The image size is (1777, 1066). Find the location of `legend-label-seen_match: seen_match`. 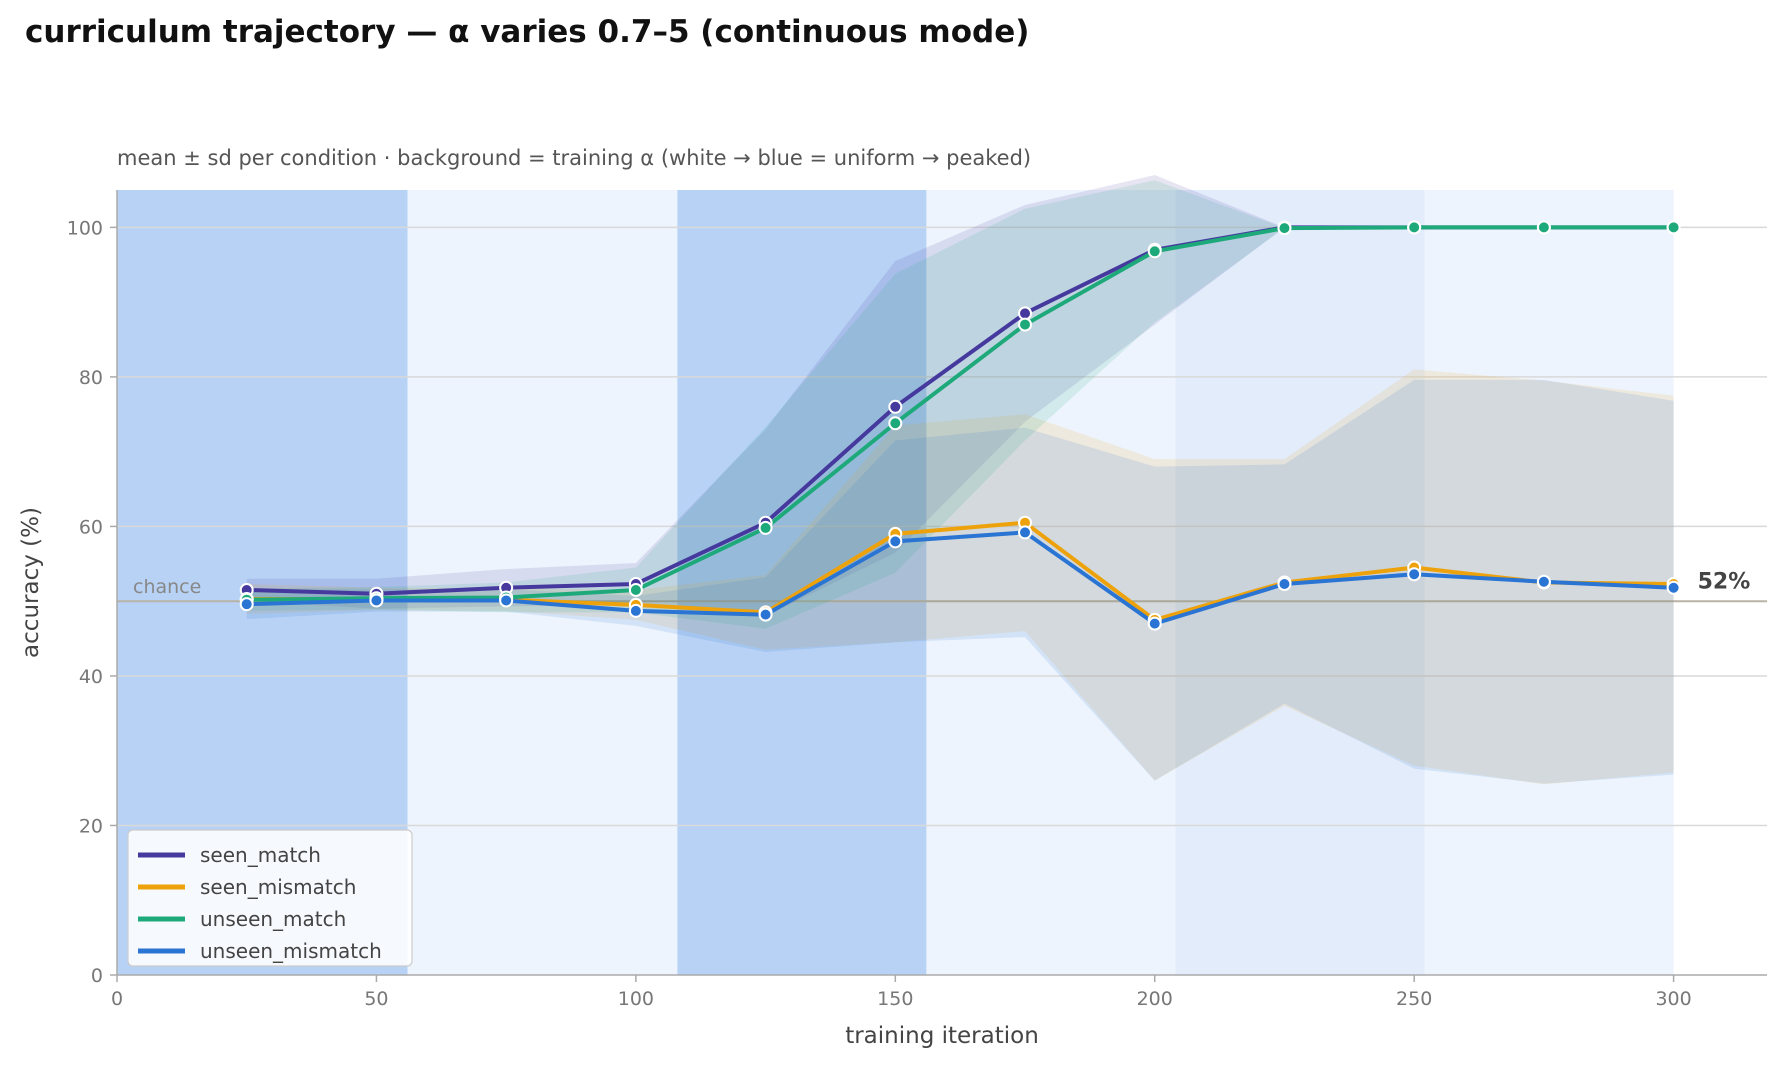

legend-label-seen_match: seen_match is located at coordinates (260, 855).